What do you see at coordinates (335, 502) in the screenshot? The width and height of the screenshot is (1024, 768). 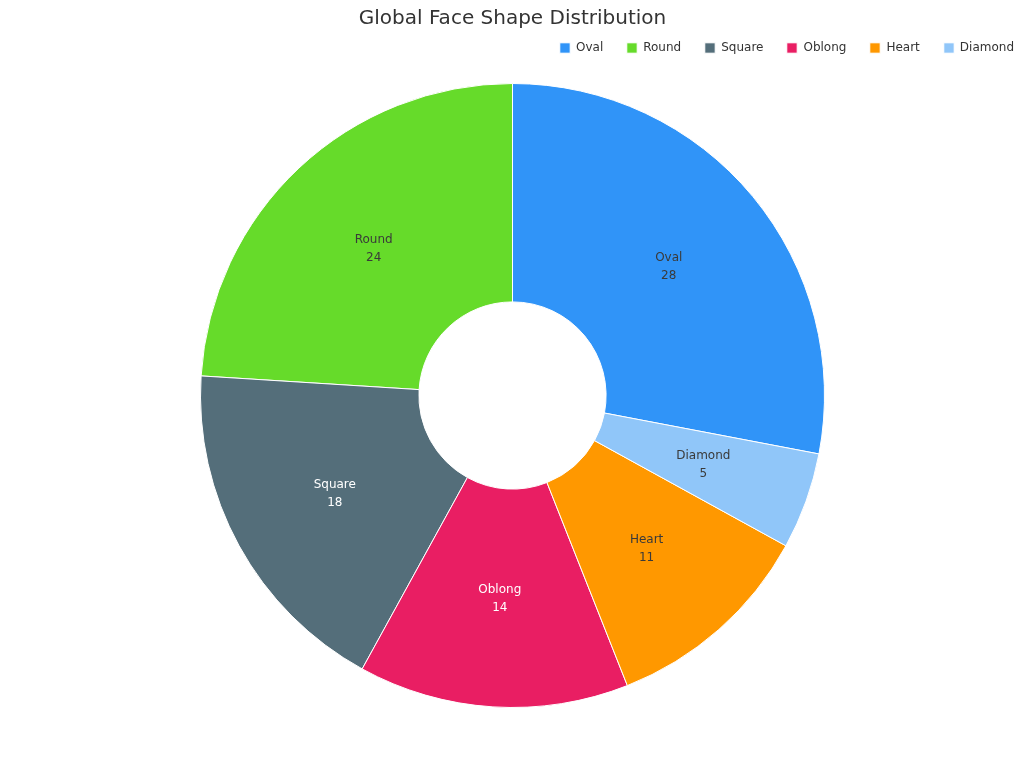 I see `data-label: 18` at bounding box center [335, 502].